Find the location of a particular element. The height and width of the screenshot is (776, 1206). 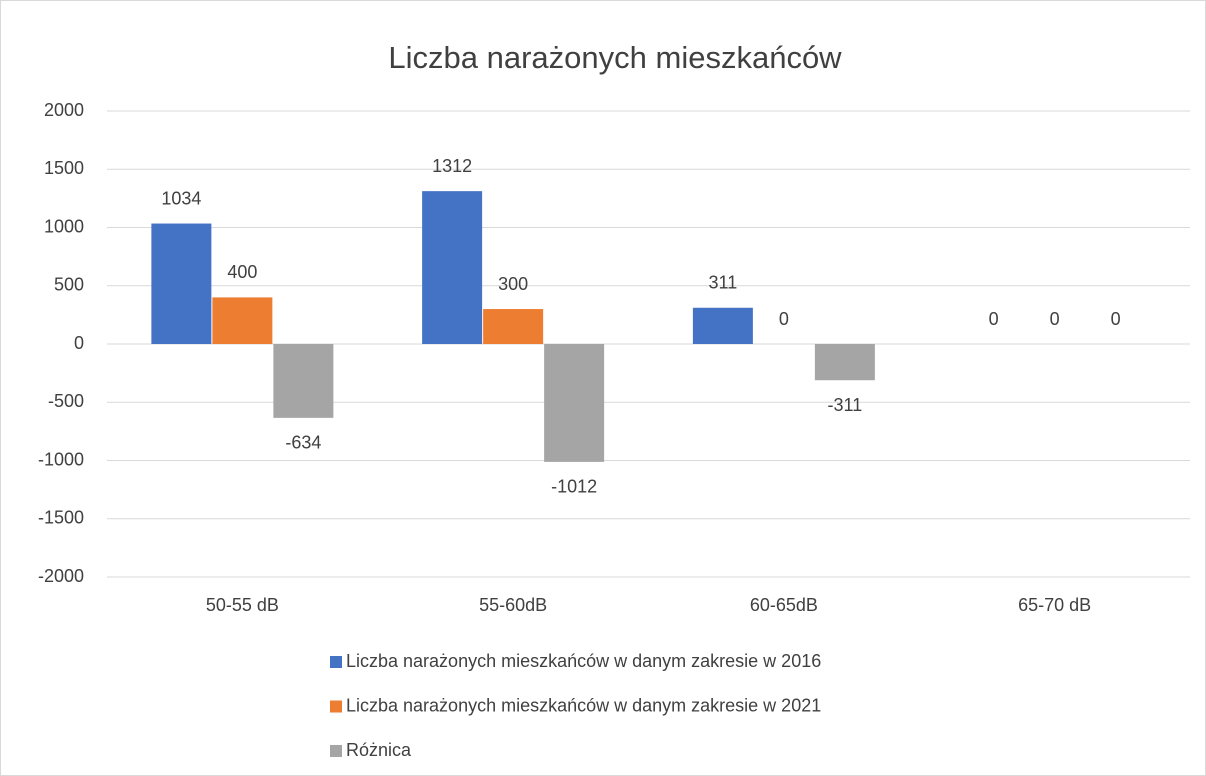

y-tick-label: 0 is located at coordinates (79, 343).